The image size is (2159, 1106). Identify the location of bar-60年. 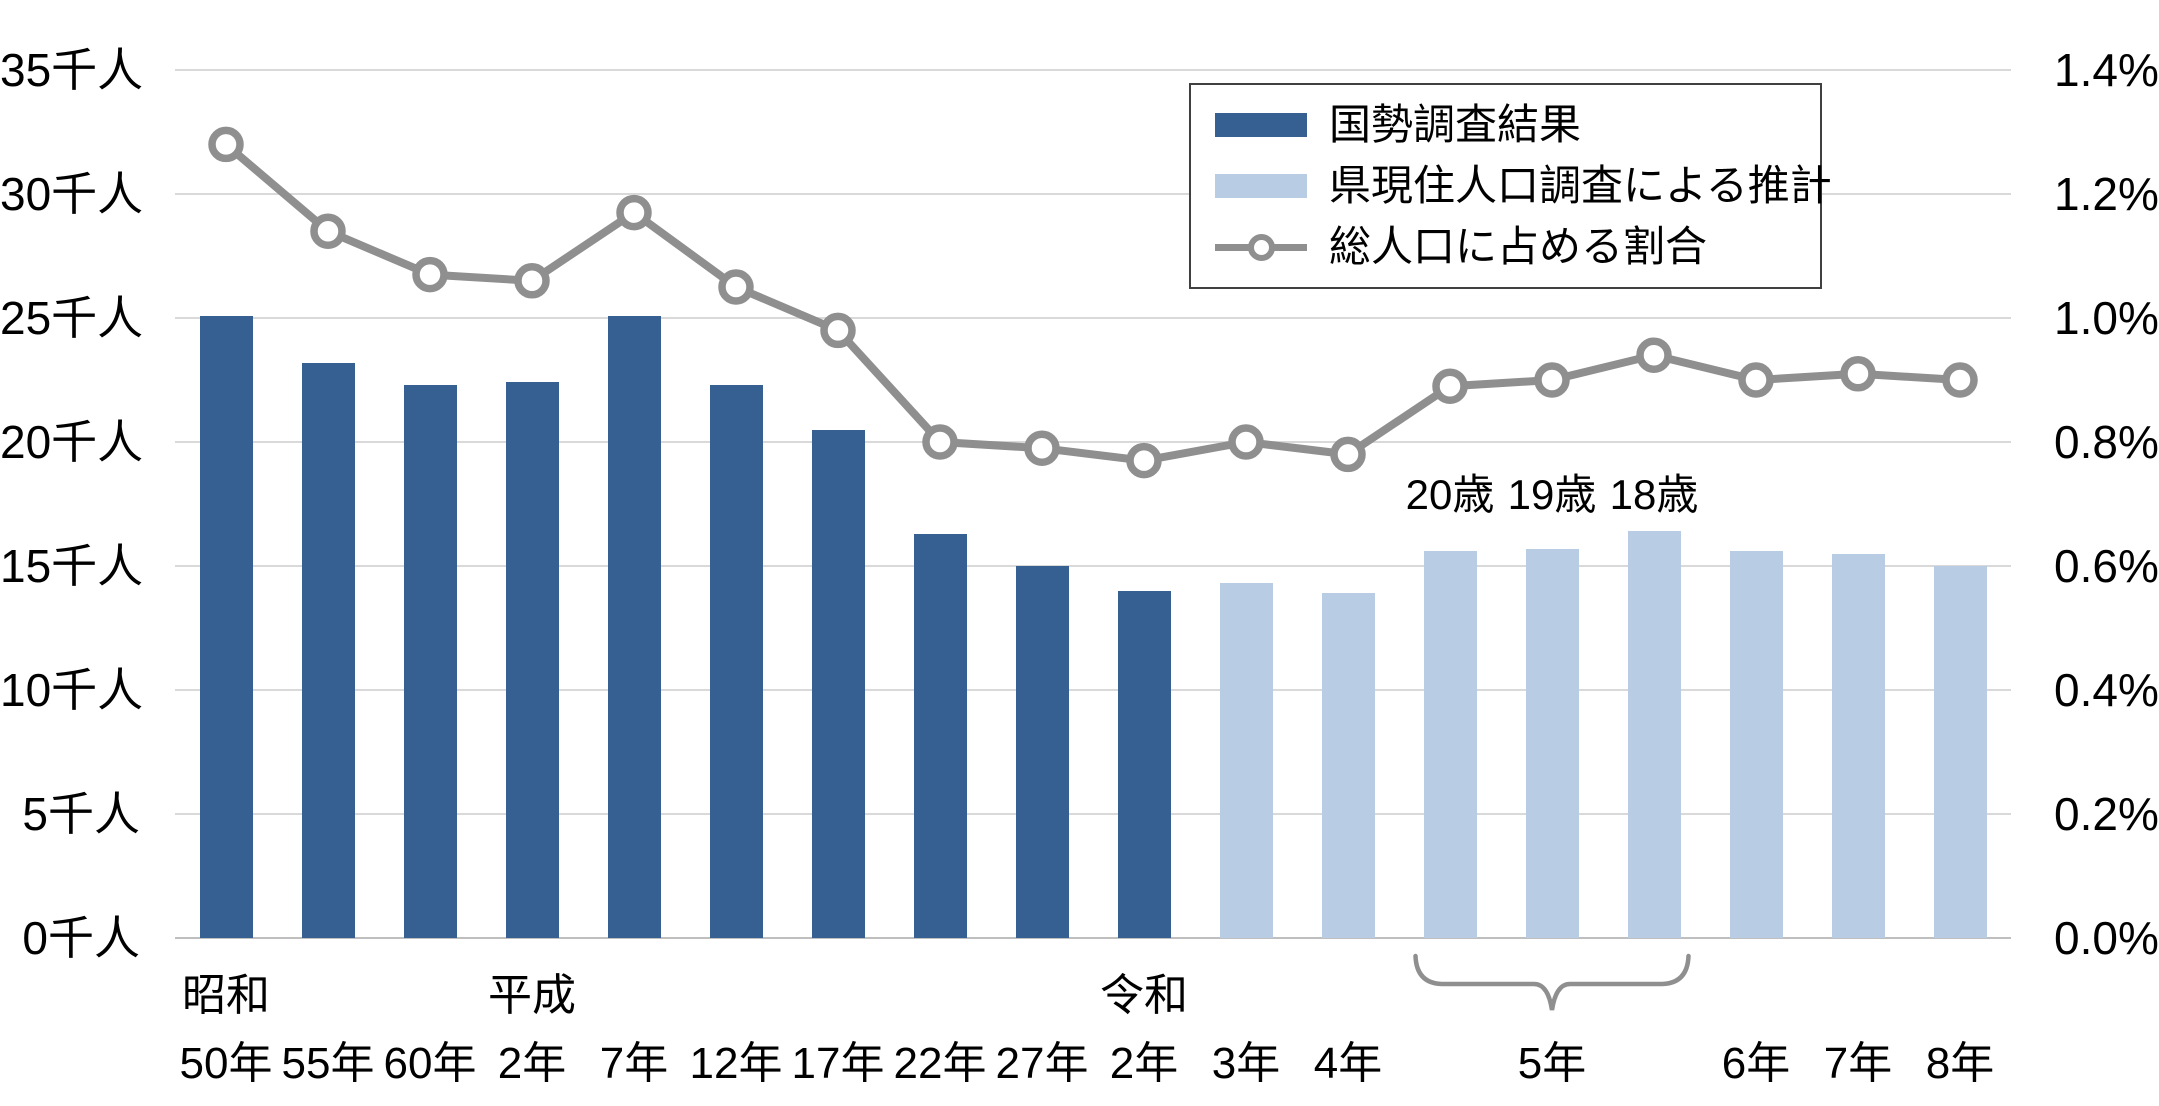
(430, 661).